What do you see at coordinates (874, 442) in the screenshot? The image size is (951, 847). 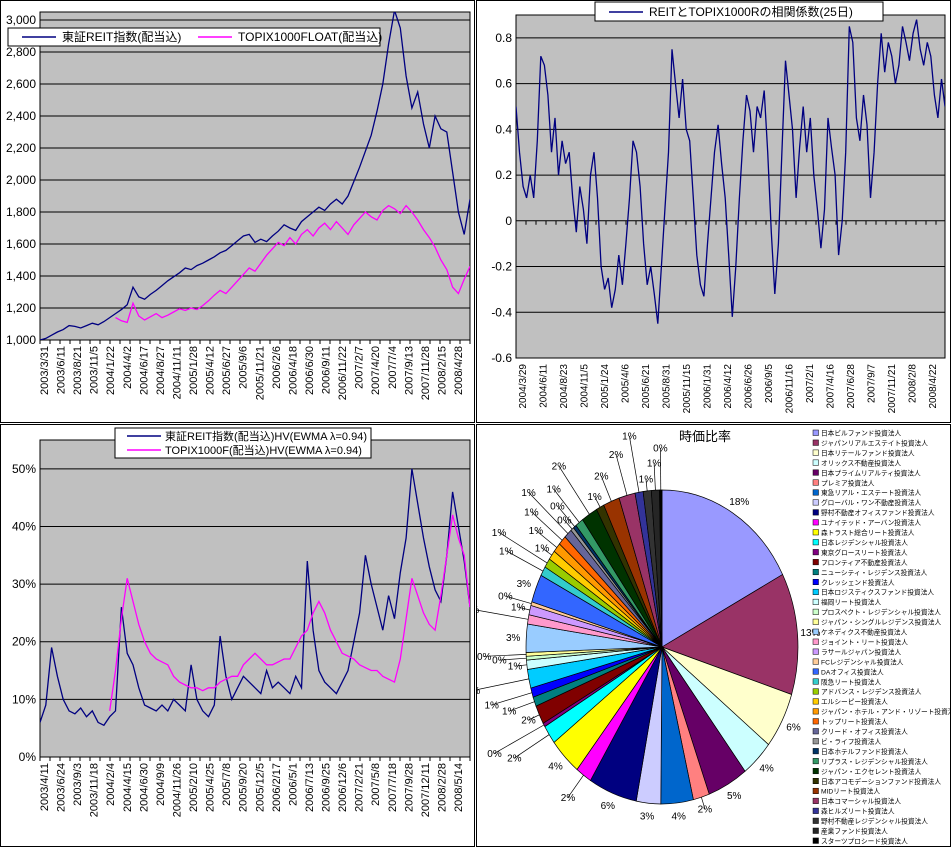 I see `pie-legend-label: ジャパンリアルエステイト投資法人` at bounding box center [874, 442].